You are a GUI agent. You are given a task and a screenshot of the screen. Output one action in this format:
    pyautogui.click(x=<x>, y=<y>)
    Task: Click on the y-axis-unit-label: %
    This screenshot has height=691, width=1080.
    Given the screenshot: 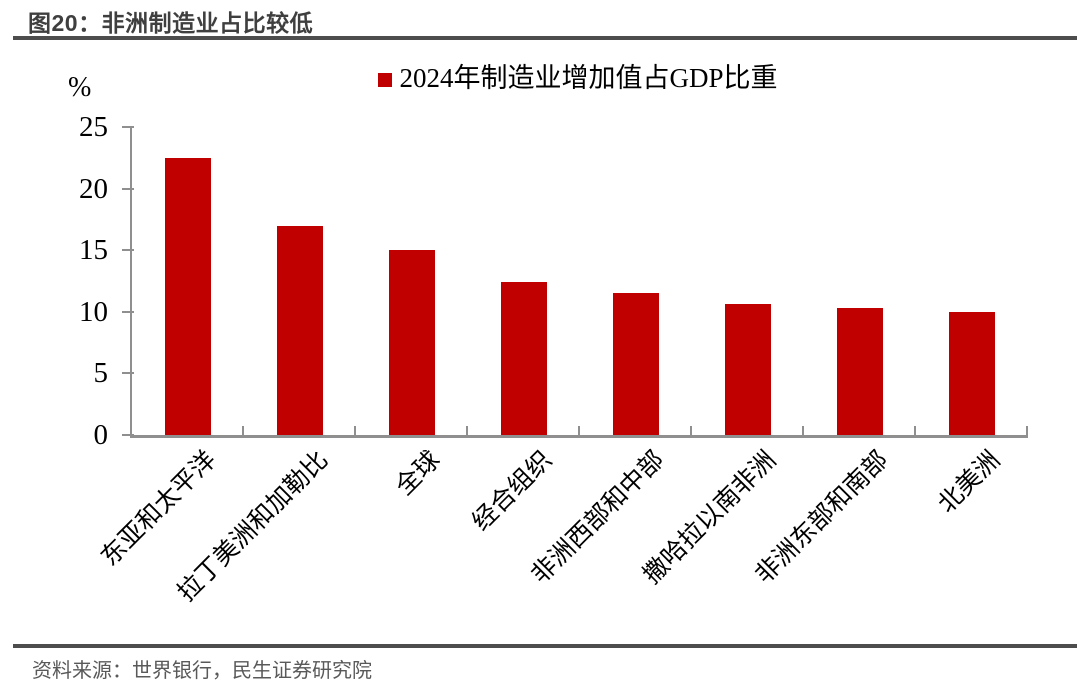 What is the action you would take?
    pyautogui.click(x=80, y=87)
    